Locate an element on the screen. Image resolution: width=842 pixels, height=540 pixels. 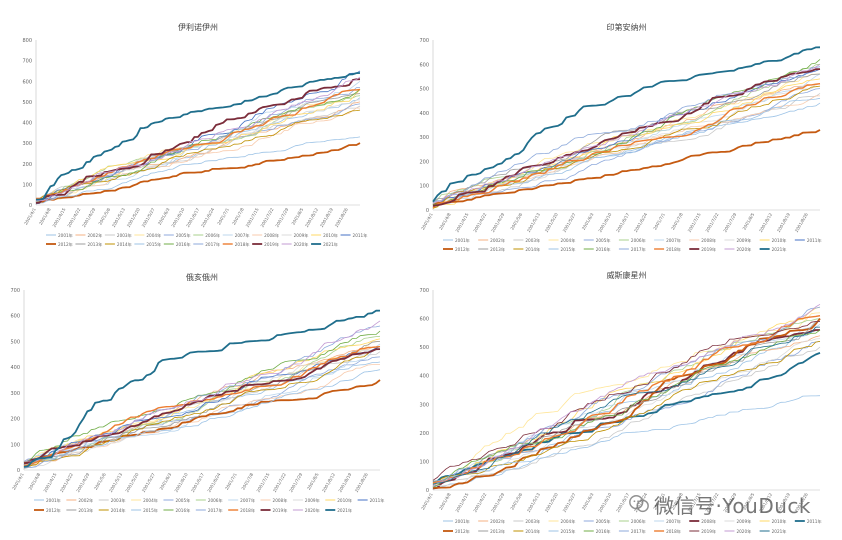
x-tick-label: 2001/8/5 is located at coordinates (749, 221).